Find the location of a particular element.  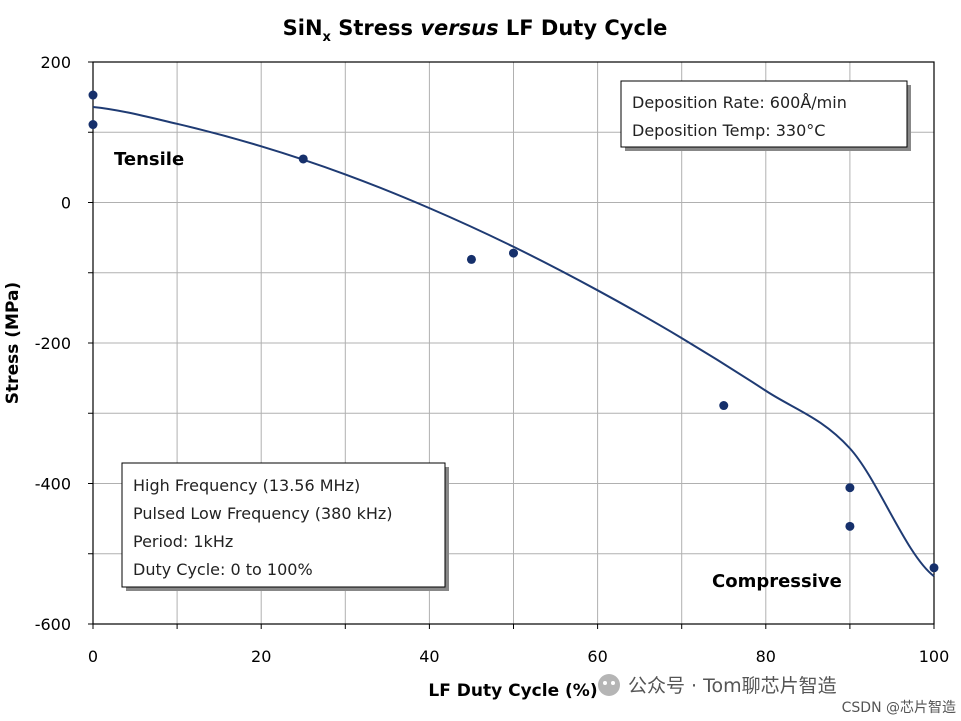

watermark-text: 公众号 · Tom聊芯片智造 is located at coordinates (732, 686).